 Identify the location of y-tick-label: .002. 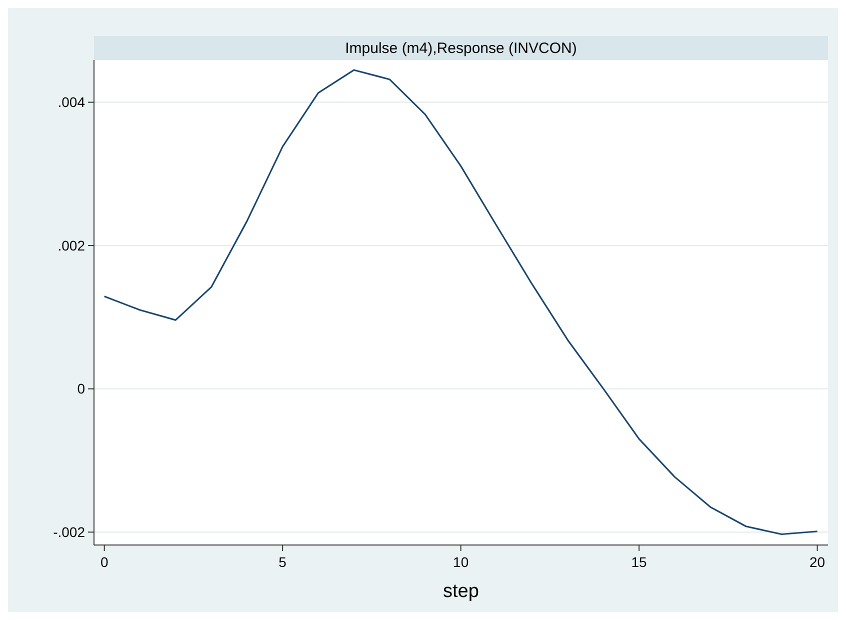
(72, 245).